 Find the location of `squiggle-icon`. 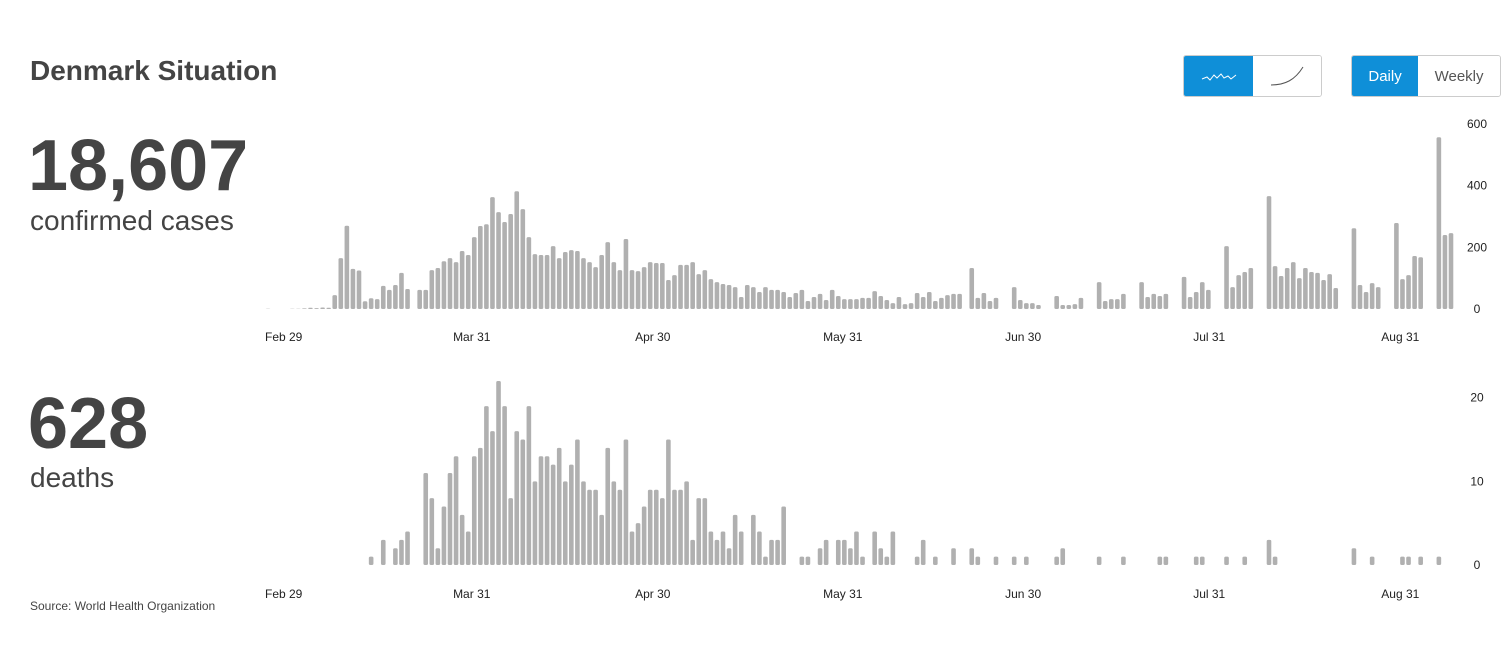

squiggle-icon is located at coordinates (1218, 77).